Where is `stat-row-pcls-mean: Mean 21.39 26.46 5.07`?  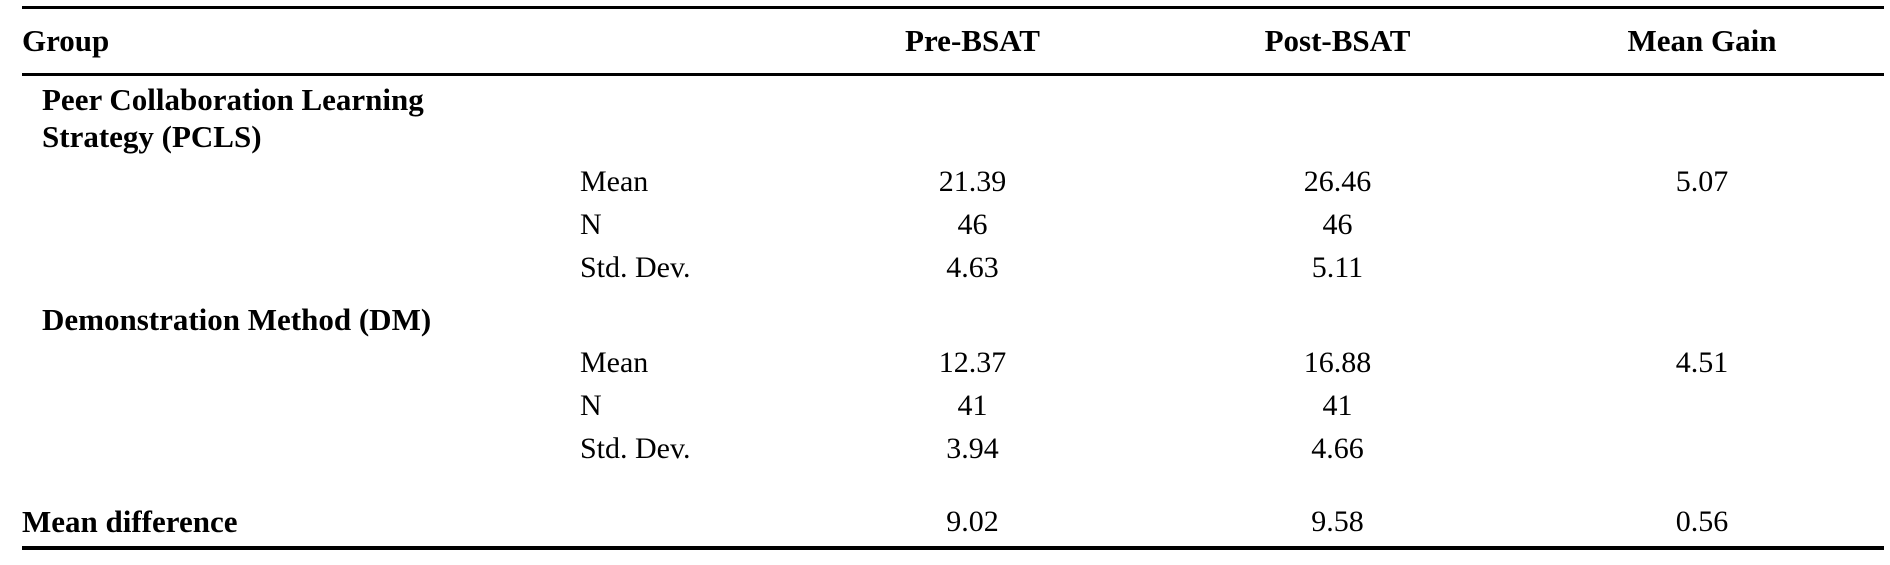
stat-row-pcls-mean: Mean 21.39 26.46 5.07 is located at coordinates (953, 181).